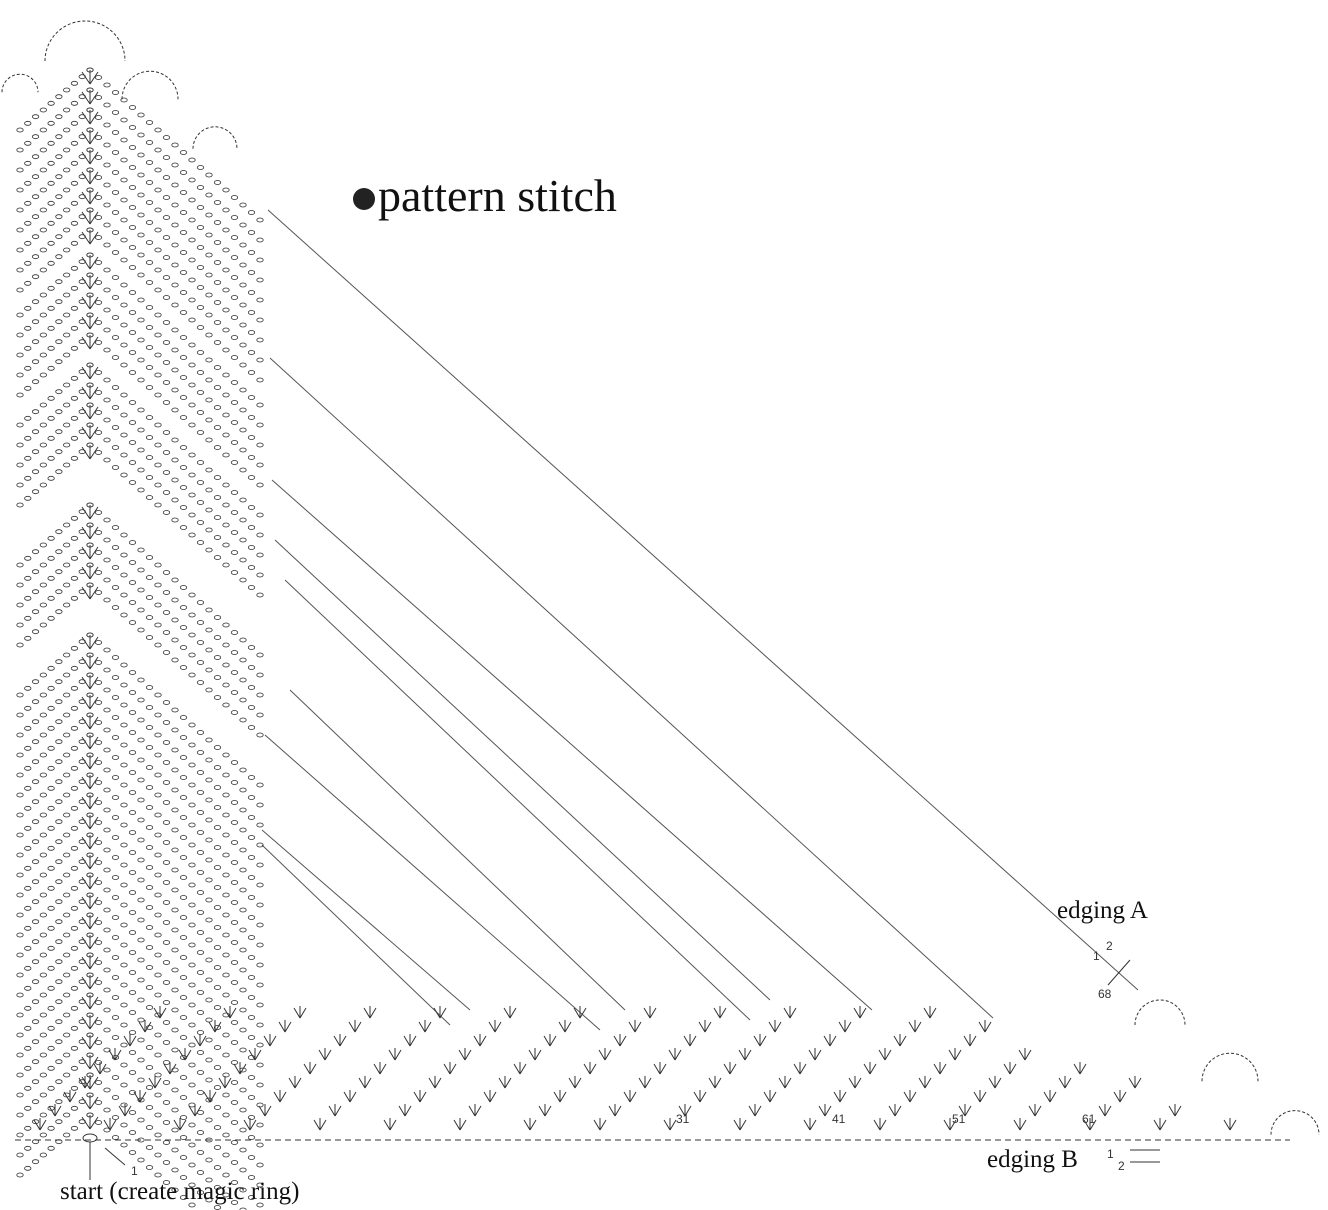 This screenshot has height=1210, width=1328. Describe the element at coordinates (959, 1119) in the screenshot. I see `row-number: 51` at that location.